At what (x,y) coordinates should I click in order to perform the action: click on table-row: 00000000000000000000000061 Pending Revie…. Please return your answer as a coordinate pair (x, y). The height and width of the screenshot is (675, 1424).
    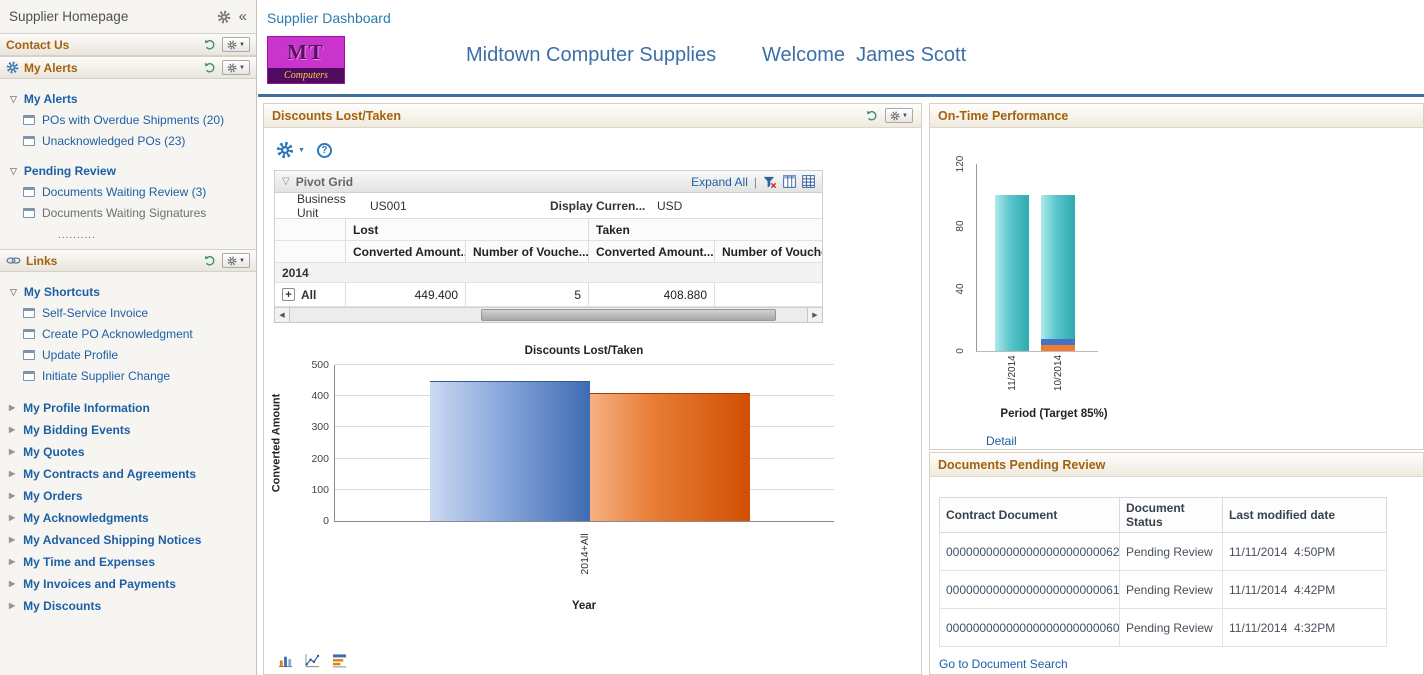
    Looking at the image, I should click on (1163, 589).